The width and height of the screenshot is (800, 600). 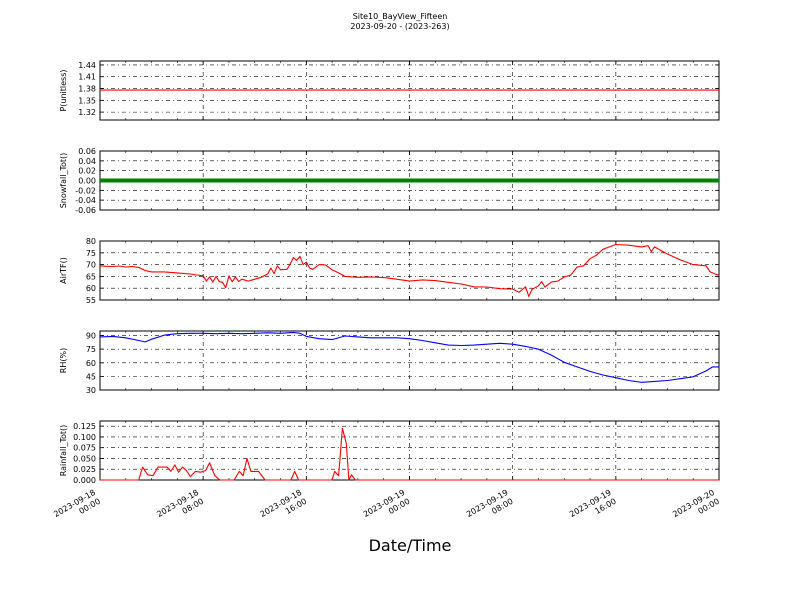 I want to click on y-tick-label: 0.00, so click(x=87, y=181).